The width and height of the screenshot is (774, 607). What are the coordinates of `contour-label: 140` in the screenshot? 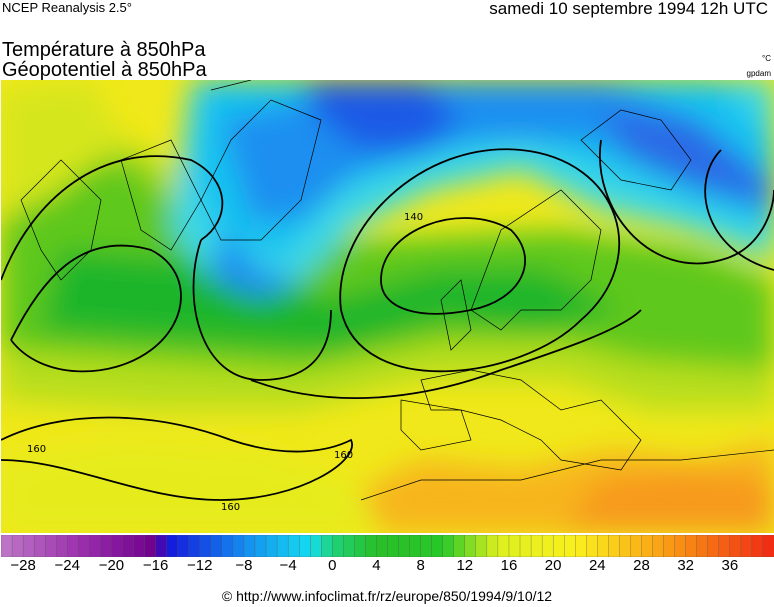 It's located at (413, 217).